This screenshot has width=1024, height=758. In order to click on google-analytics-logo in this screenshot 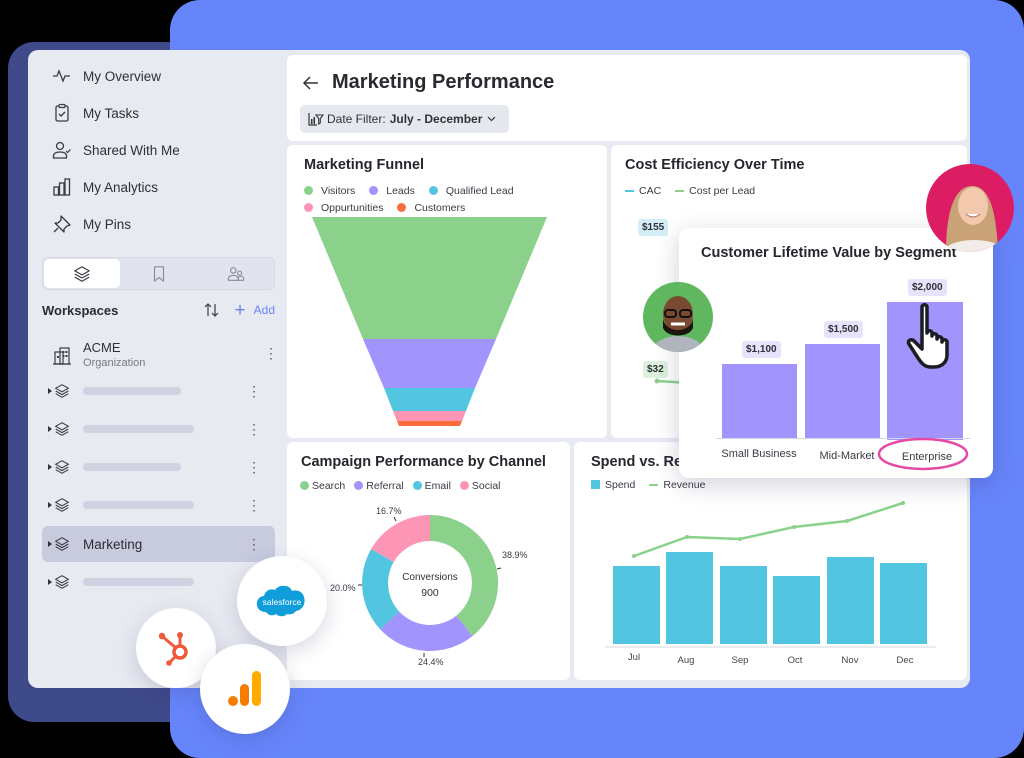, I will do `click(245, 689)`.